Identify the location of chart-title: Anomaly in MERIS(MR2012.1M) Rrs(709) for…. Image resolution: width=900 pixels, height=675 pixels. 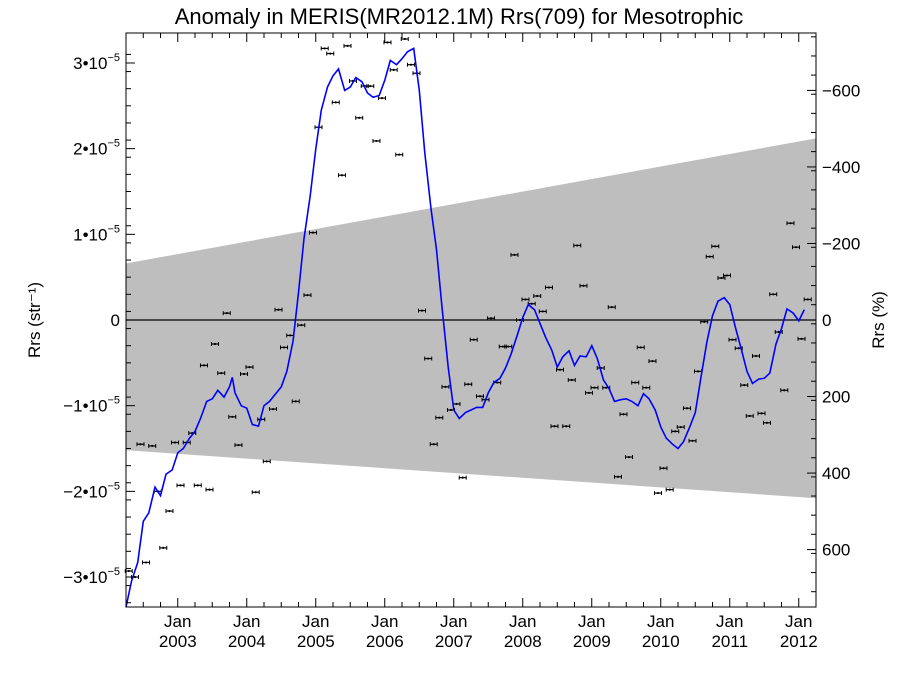
(459, 16).